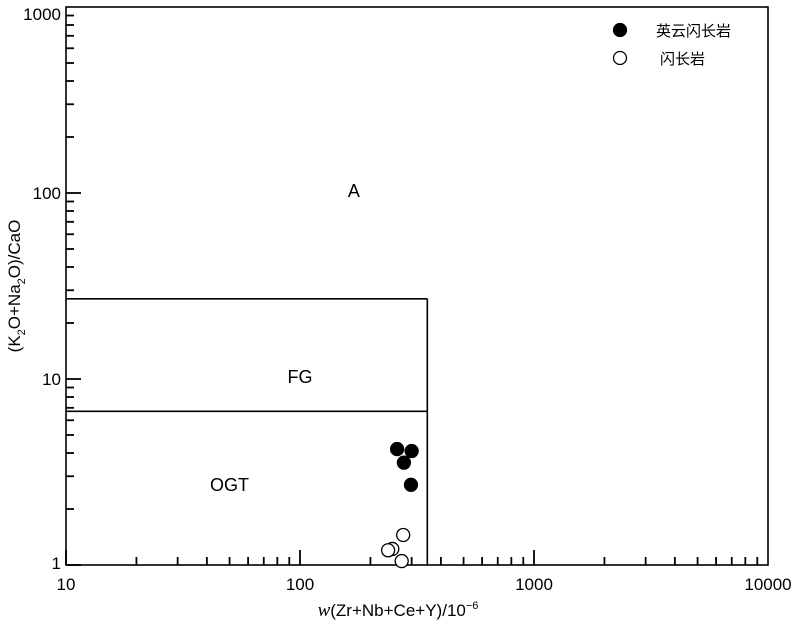  What do you see at coordinates (324, 610) in the screenshot?
I see `x-axis-title-var: w` at bounding box center [324, 610].